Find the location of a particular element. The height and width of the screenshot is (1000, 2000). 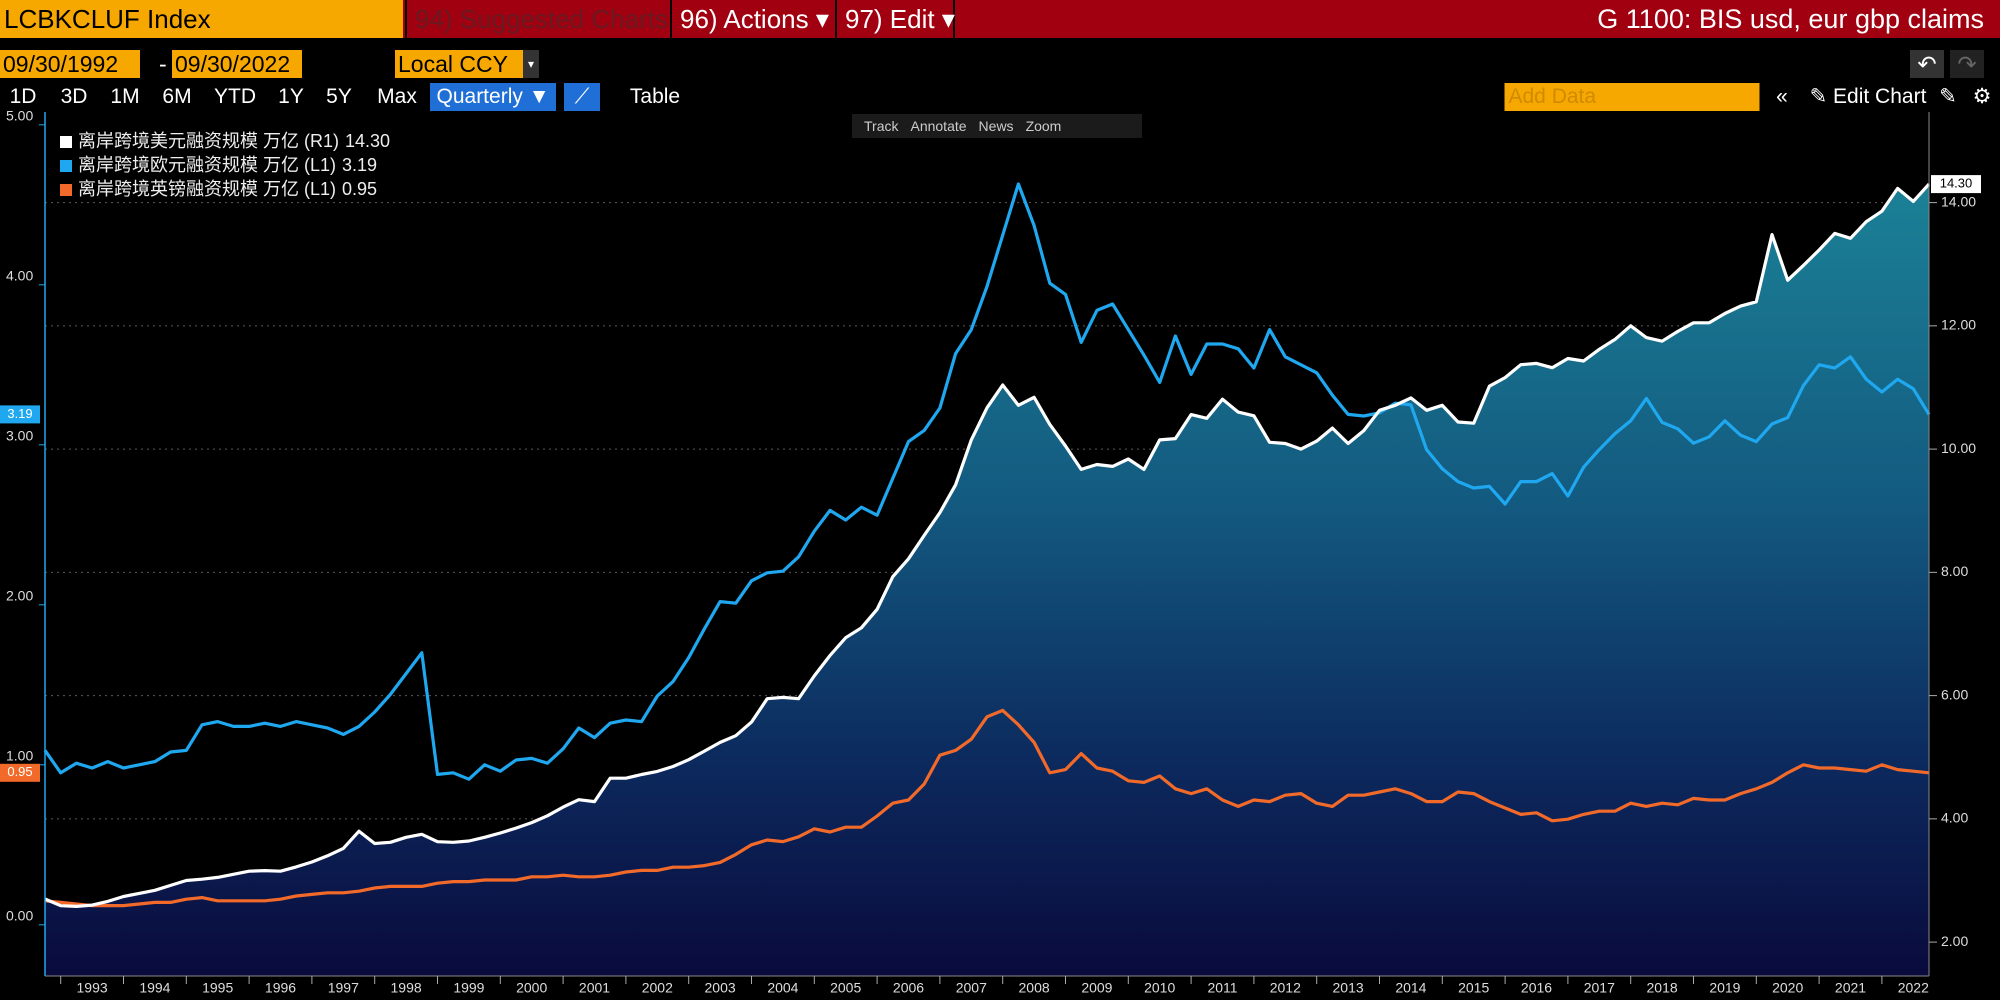

range-button: Max is located at coordinates (397, 96).